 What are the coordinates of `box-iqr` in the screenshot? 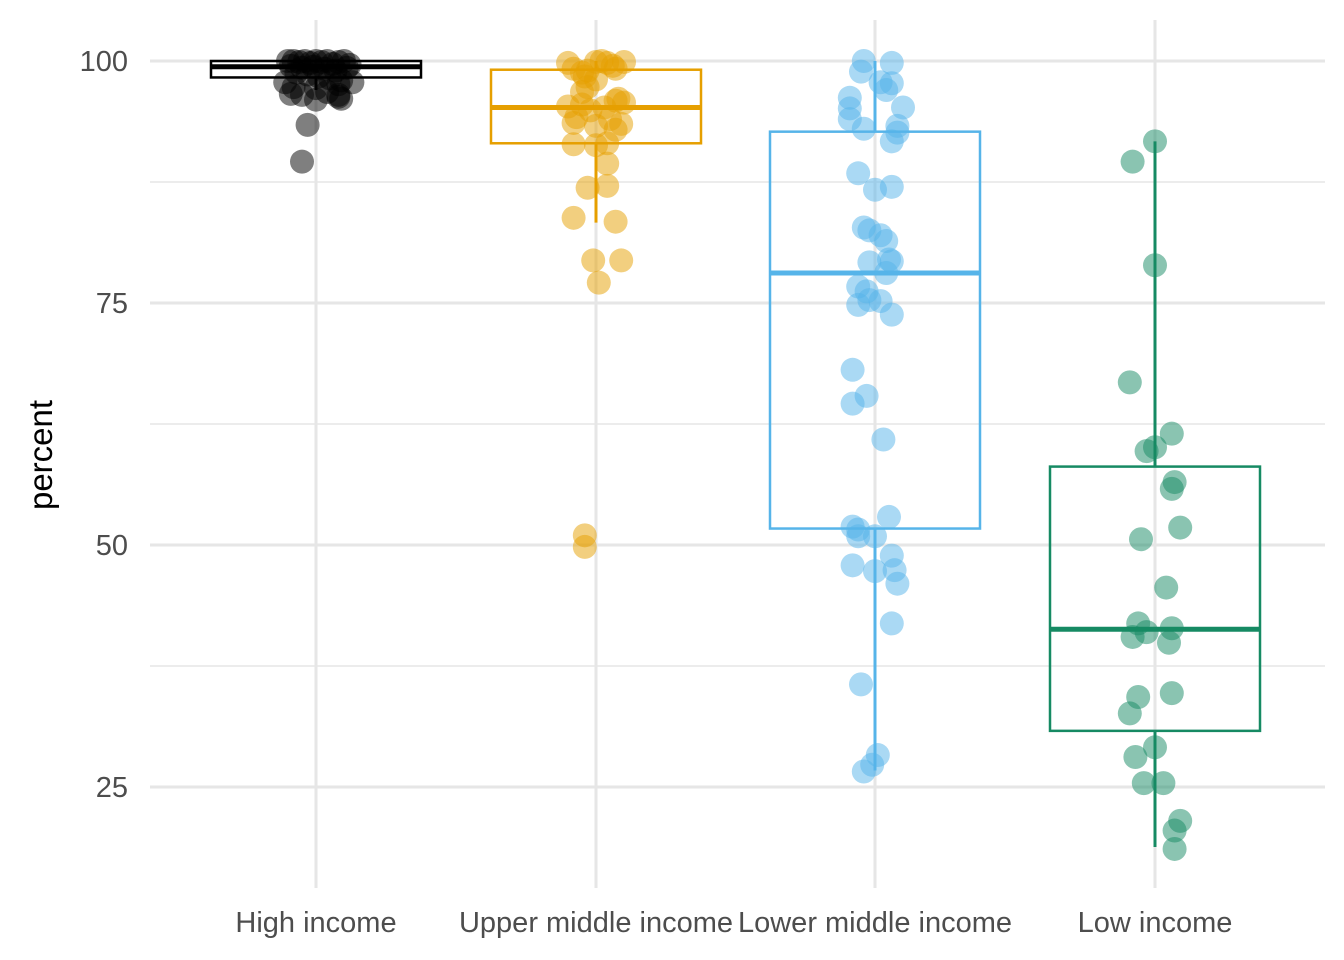 It's located at (1155, 599).